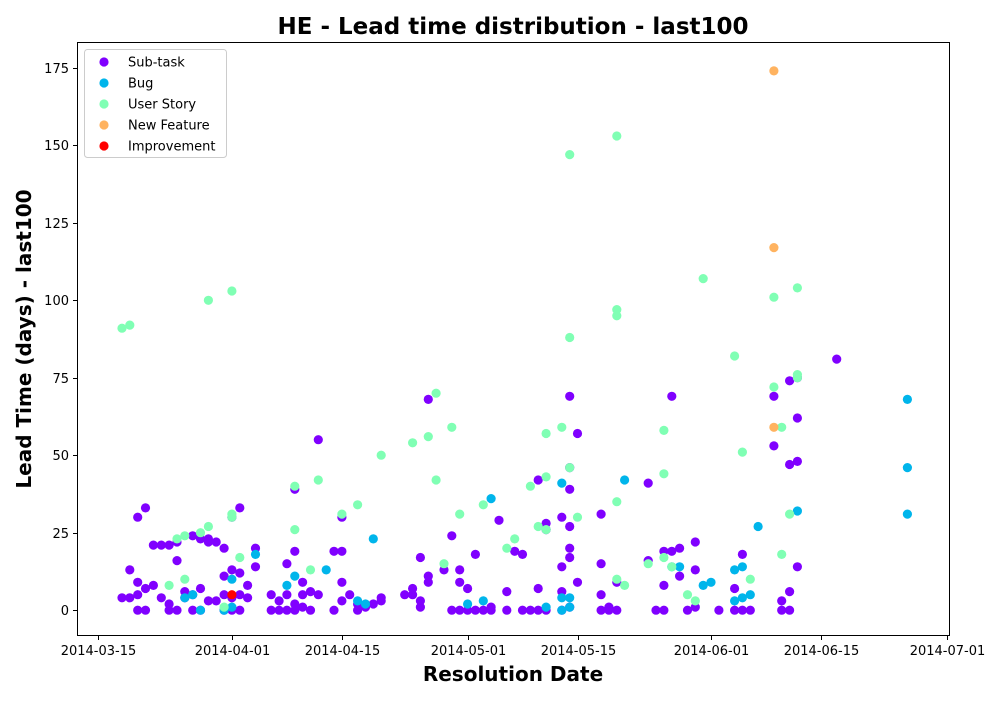  I want to click on y-tick-label: 150, so click(56, 146).